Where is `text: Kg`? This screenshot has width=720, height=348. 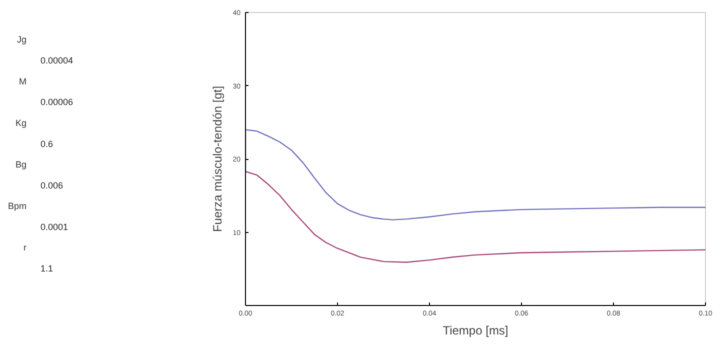 text: Kg is located at coordinates (21, 123).